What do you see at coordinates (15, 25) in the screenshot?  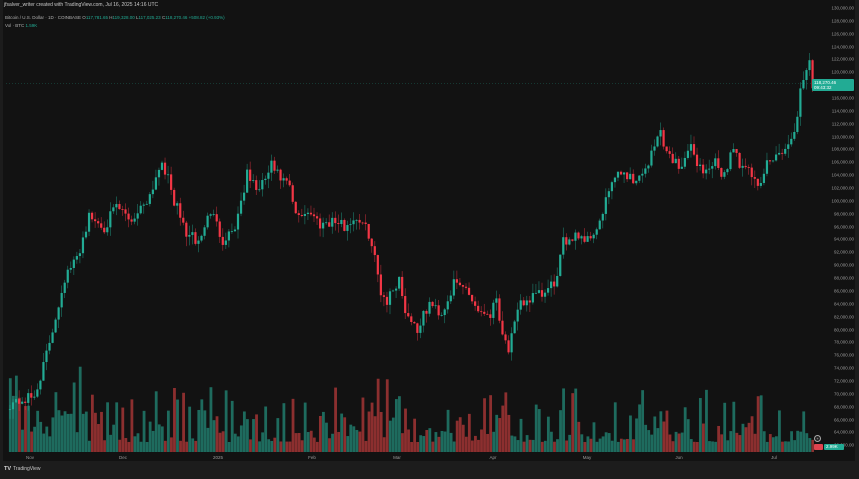 I see `volume-label: Vol · BTC` at bounding box center [15, 25].